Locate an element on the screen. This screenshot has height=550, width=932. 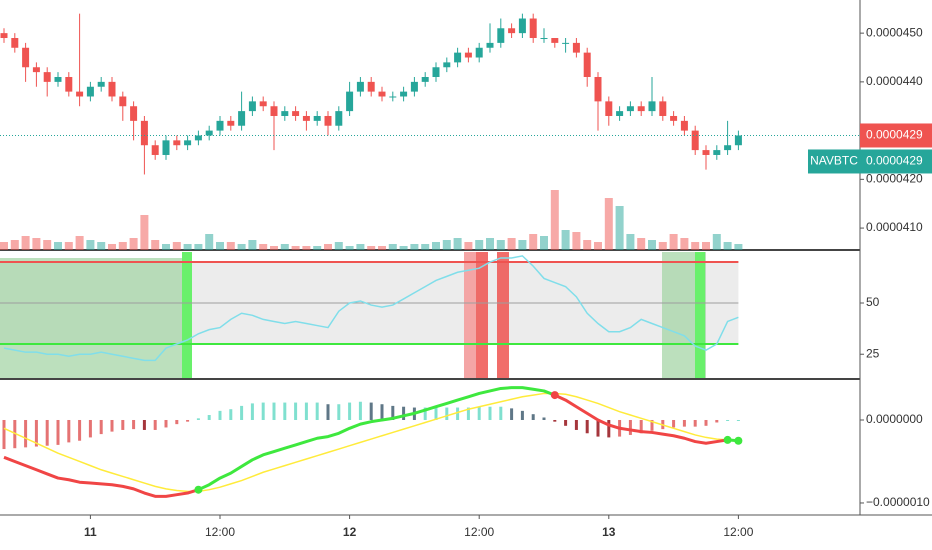
symbol-price-label: 0.0000429 is located at coordinates (894, 161).